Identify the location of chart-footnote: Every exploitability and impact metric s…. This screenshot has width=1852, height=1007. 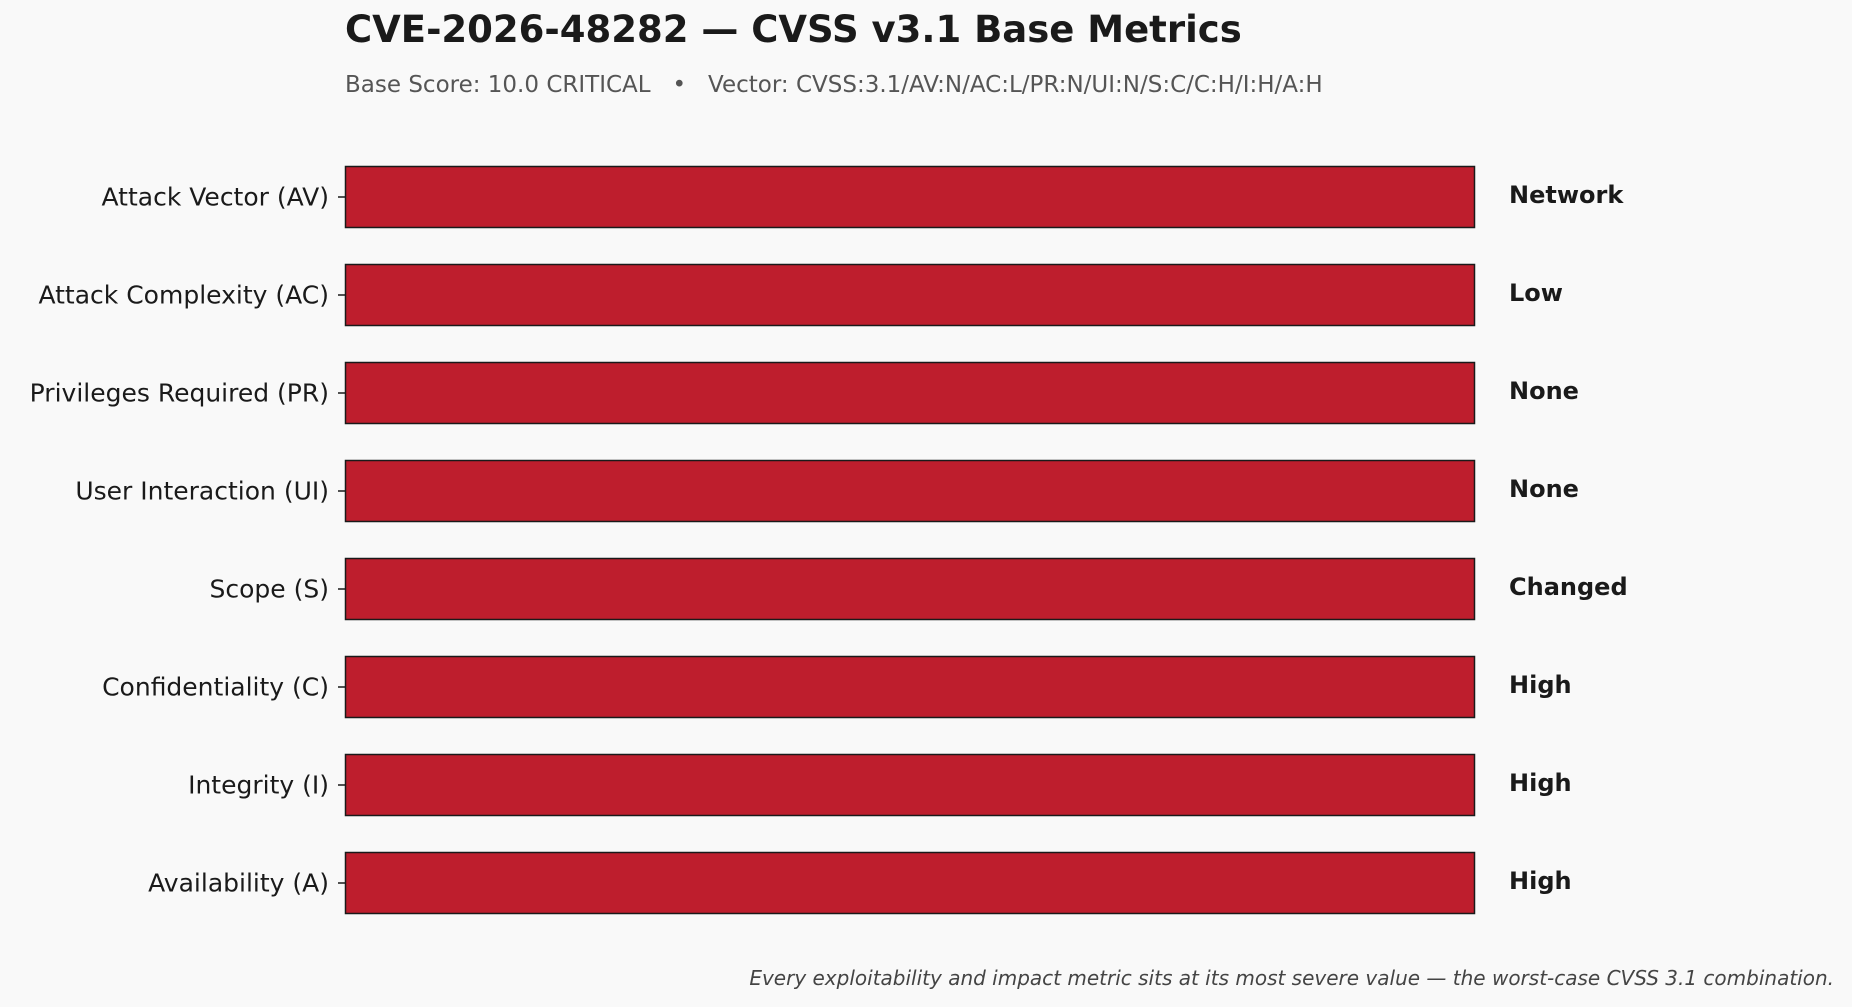
(1291, 978).